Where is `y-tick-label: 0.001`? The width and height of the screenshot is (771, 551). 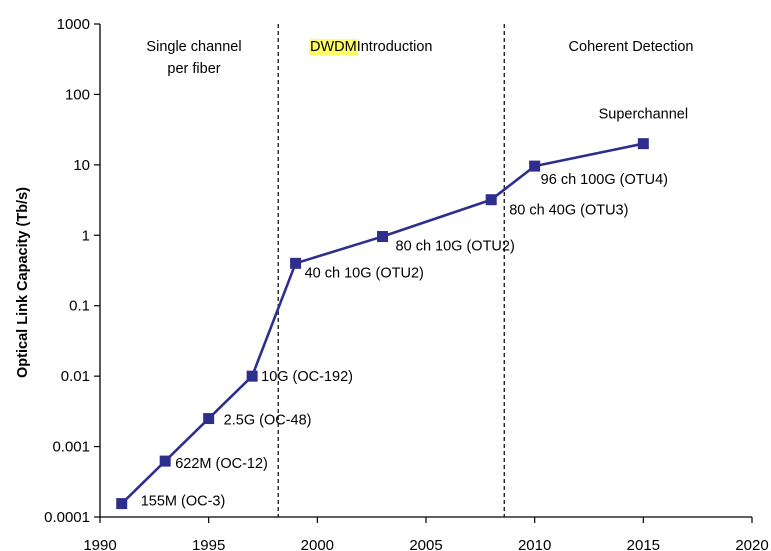 y-tick-label: 0.001 is located at coordinates (71, 447).